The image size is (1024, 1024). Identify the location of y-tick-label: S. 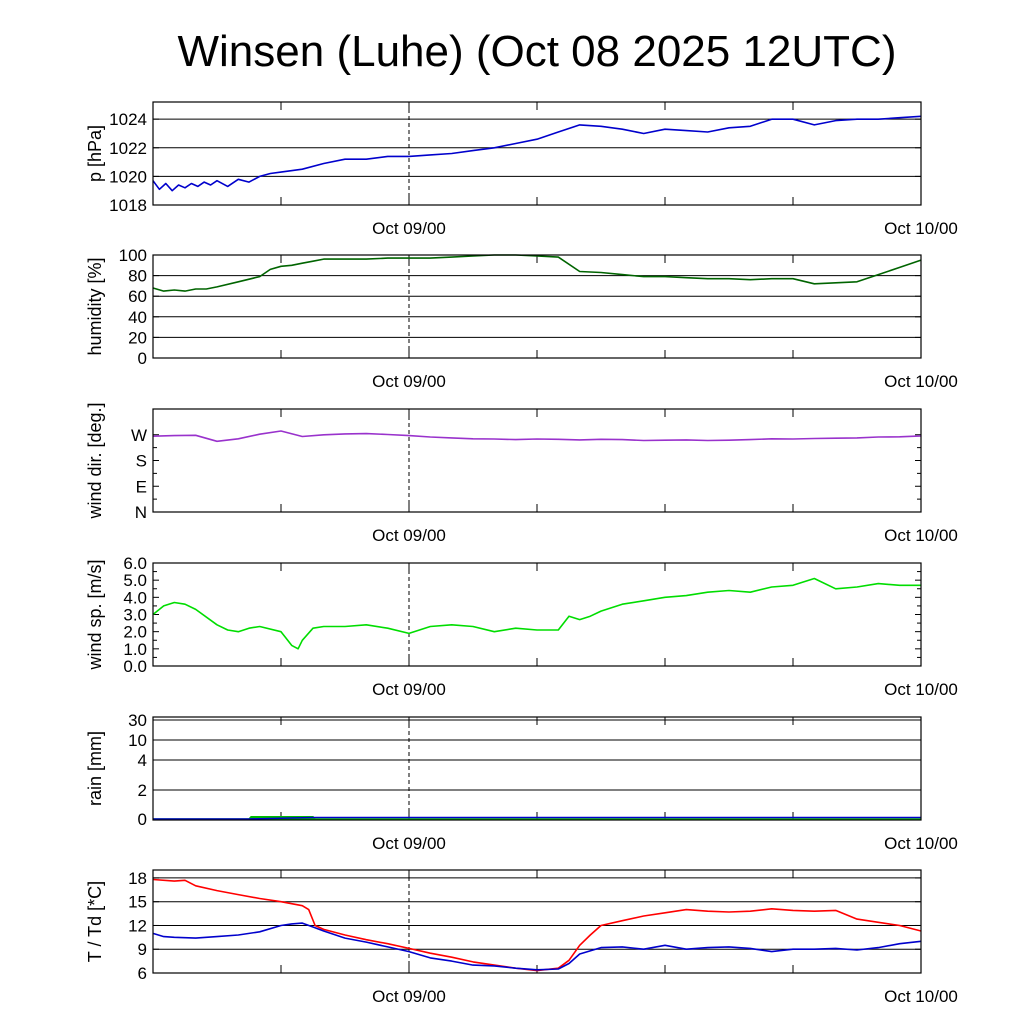
(141, 461).